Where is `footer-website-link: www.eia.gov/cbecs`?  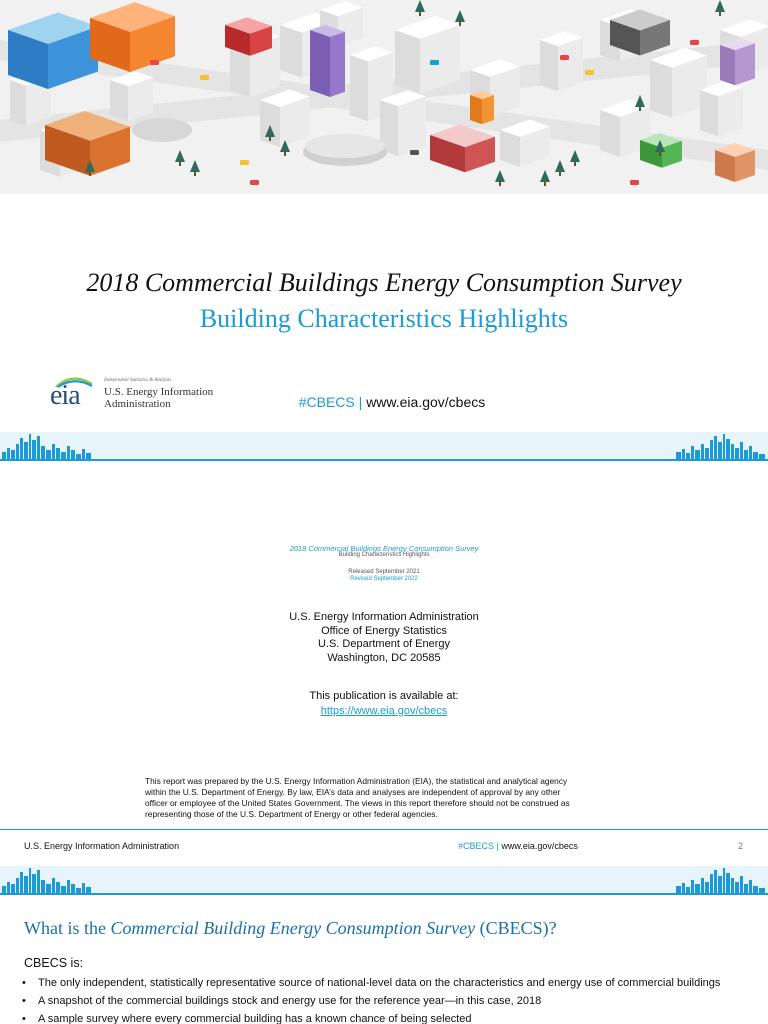 footer-website-link: www.eia.gov/cbecs is located at coordinates (539, 846).